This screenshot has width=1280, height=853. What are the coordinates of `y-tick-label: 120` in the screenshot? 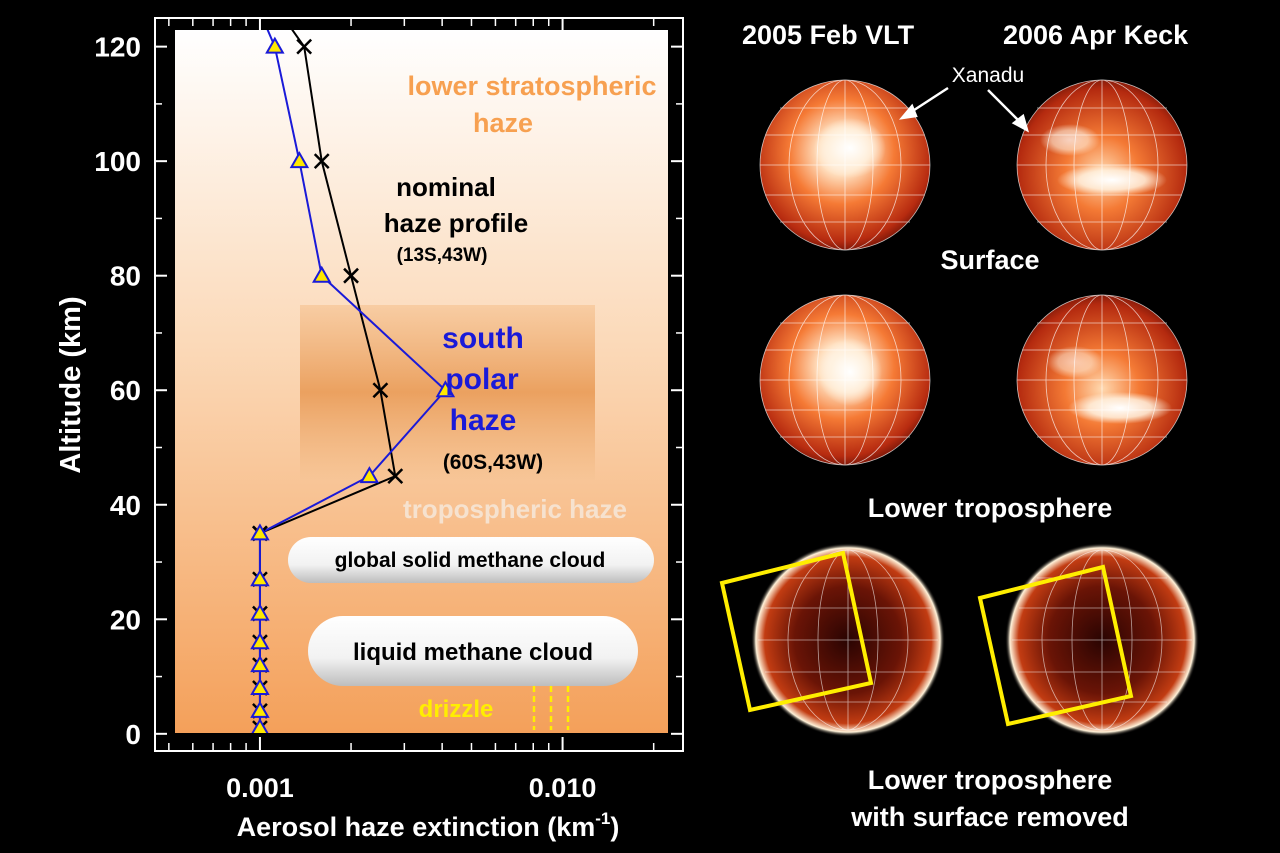 It's located at (117, 47).